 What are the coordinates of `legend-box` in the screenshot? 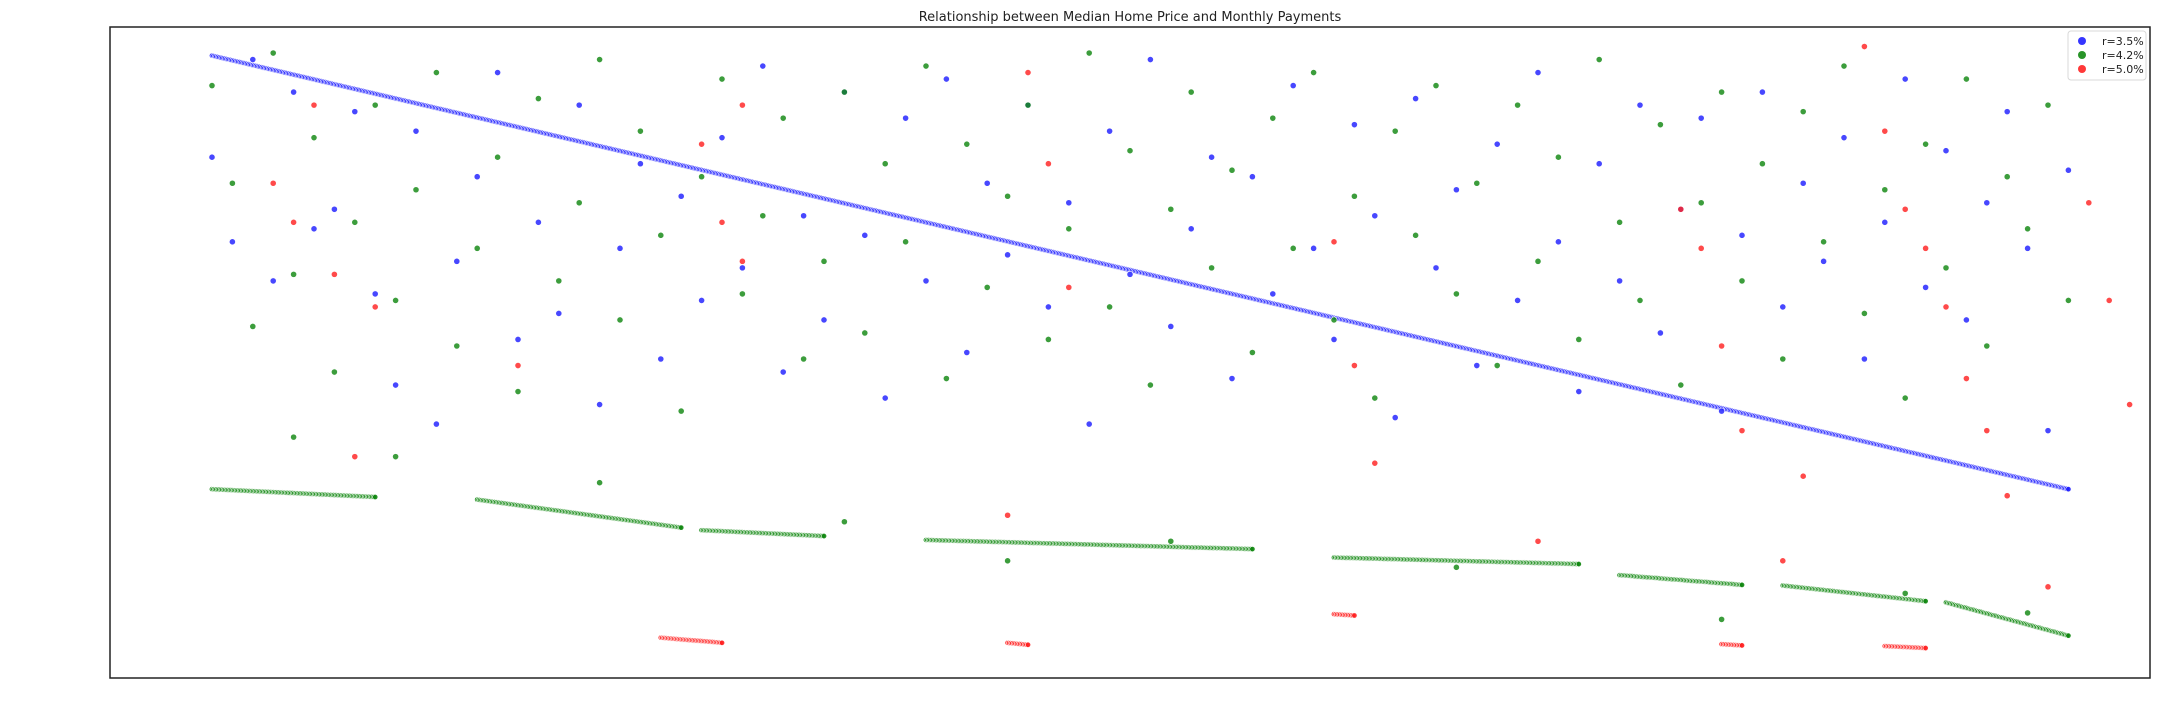 It's located at (2107, 55).